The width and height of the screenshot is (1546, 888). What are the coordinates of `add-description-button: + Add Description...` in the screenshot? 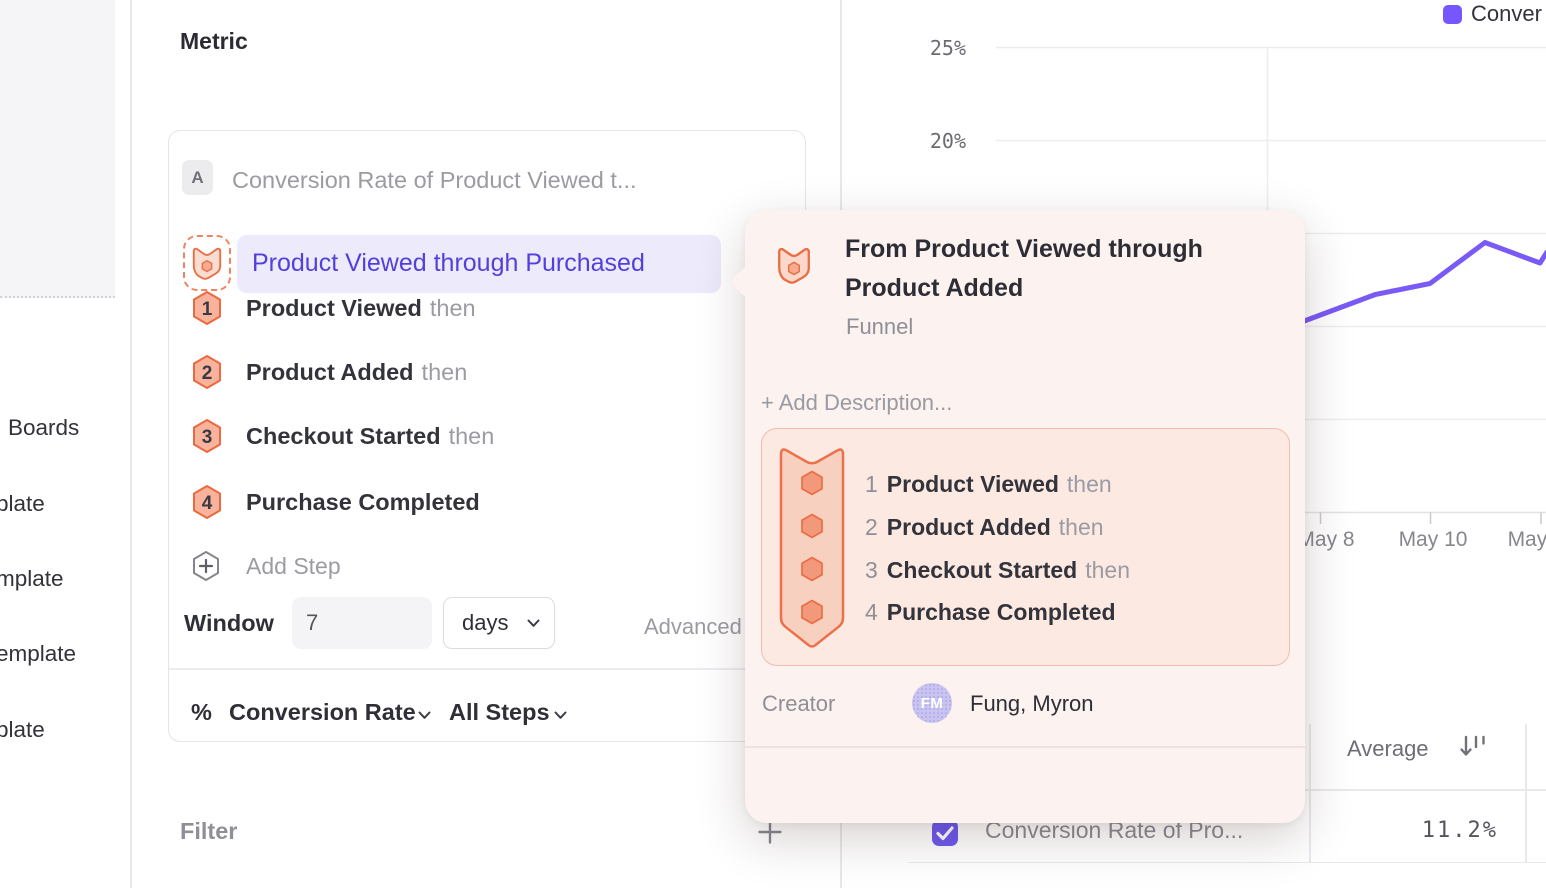 It's located at (857, 402).